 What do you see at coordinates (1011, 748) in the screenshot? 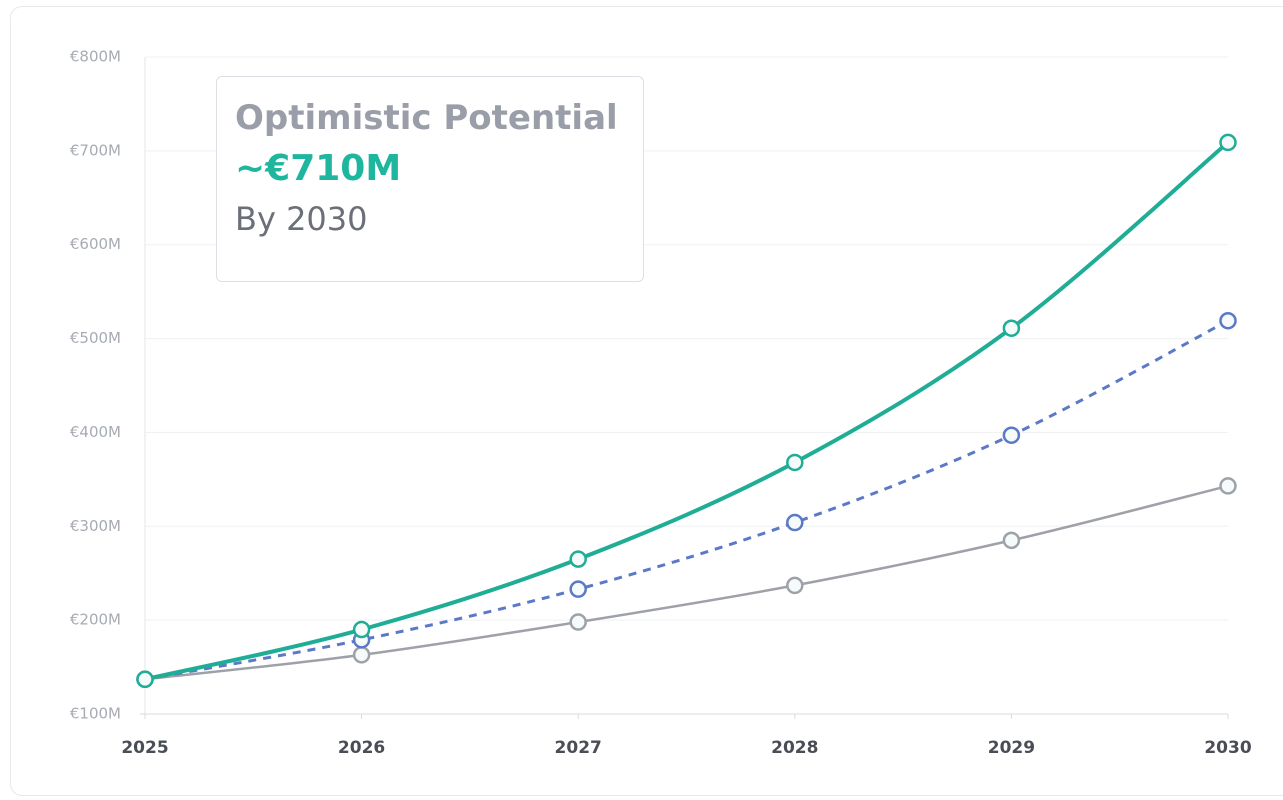
I see `x-tick-label: 2029` at bounding box center [1011, 748].